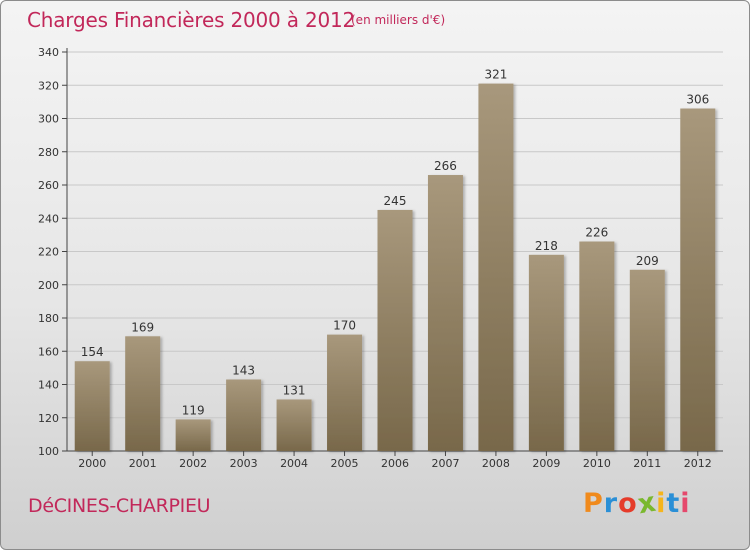 This screenshot has width=750, height=550. Describe the element at coordinates (48, 285) in the screenshot. I see `y-tick-label: 200` at that location.